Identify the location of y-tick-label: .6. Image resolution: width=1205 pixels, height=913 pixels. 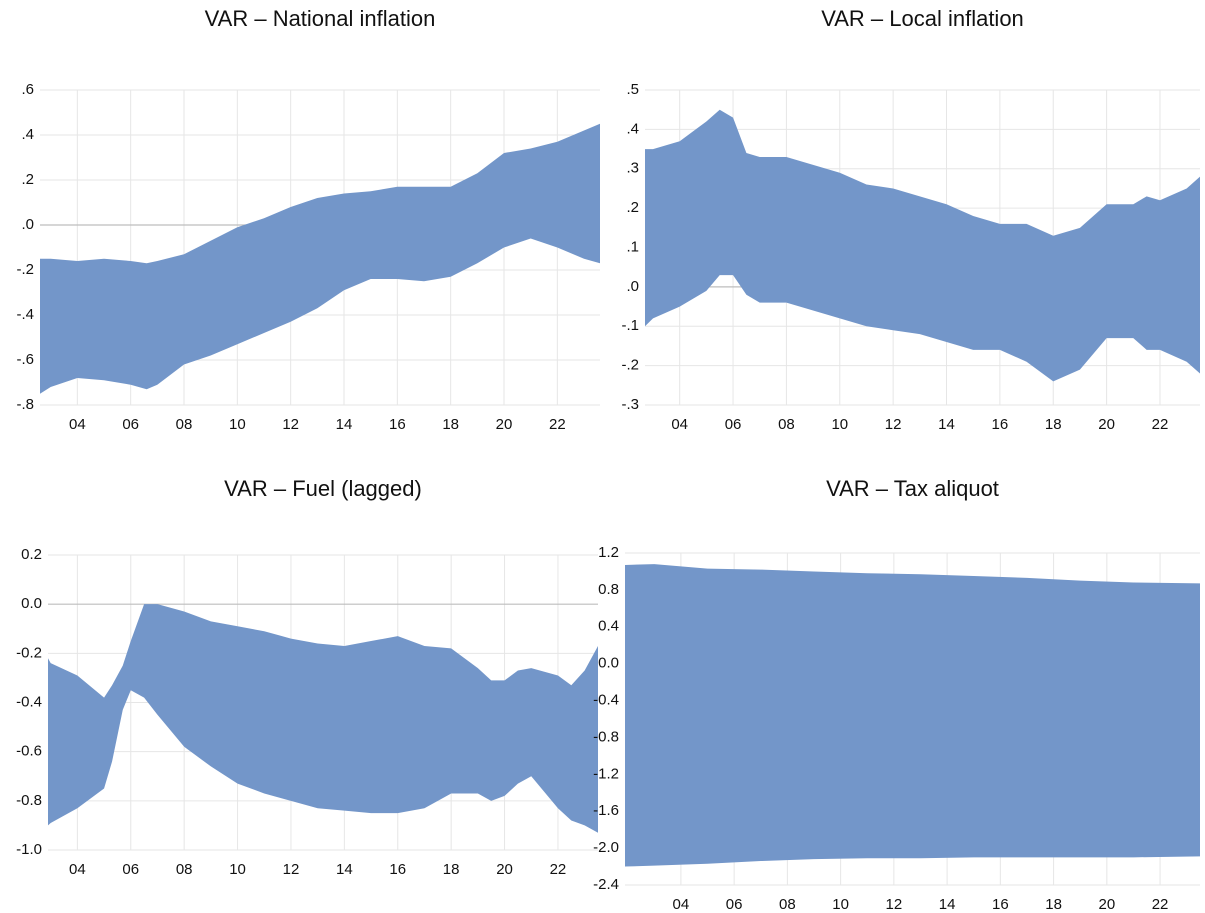
(27, 89).